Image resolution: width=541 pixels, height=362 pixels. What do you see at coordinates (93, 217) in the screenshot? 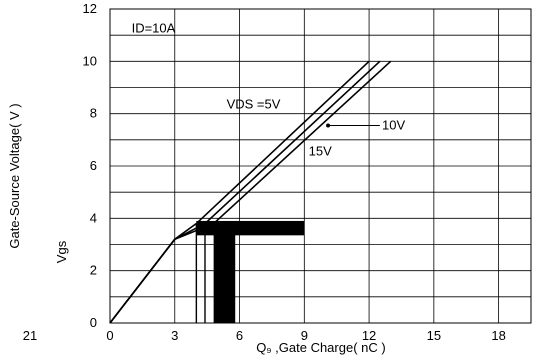
I see `y-tick-label: 4` at bounding box center [93, 217].